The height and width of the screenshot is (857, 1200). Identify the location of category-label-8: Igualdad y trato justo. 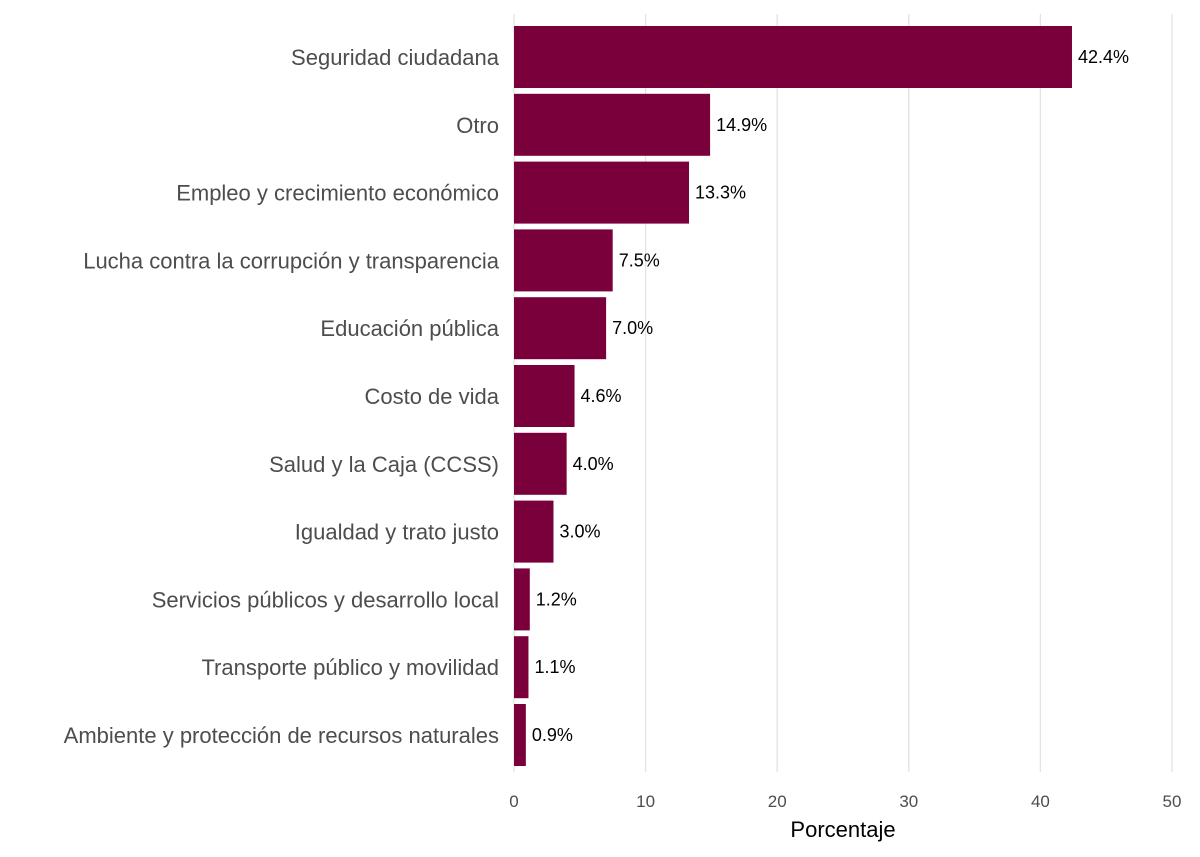
(397, 532).